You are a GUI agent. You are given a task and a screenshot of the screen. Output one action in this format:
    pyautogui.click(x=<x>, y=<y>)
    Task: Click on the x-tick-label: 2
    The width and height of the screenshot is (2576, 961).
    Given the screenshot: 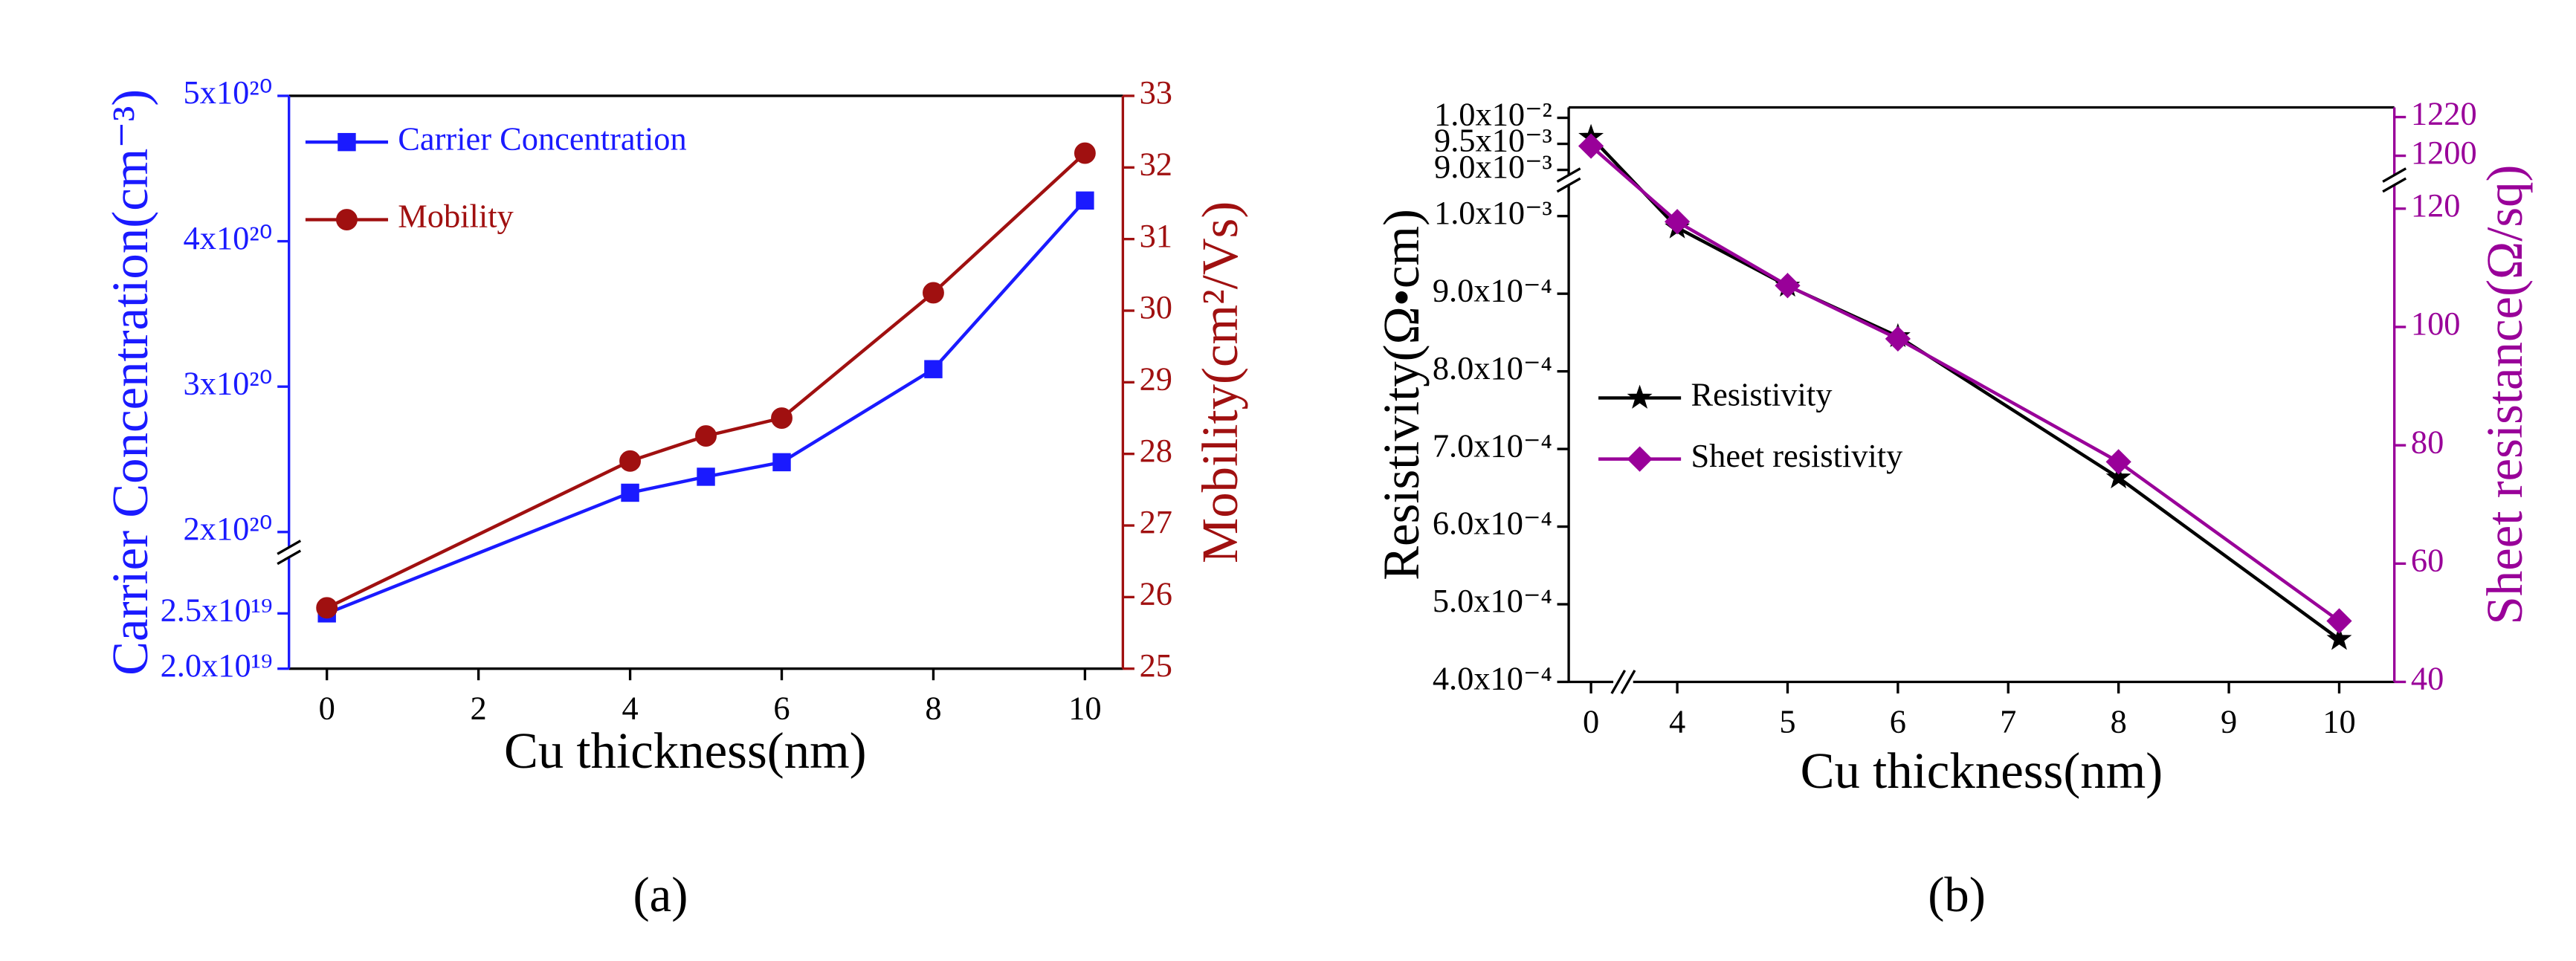 What is the action you would take?
    pyautogui.click(x=479, y=708)
    